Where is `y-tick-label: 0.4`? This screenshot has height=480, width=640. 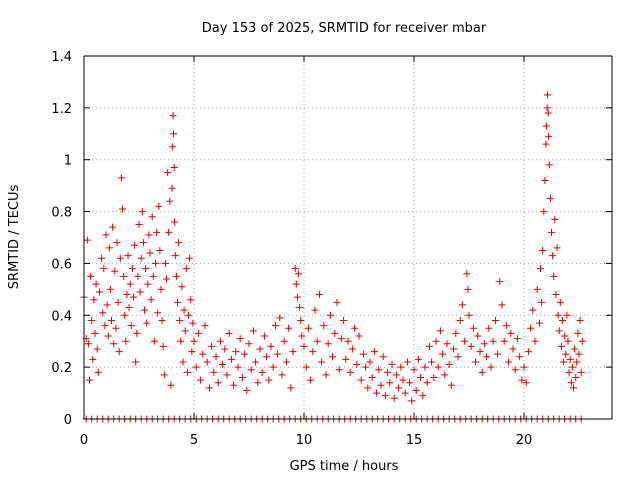
y-tick-label: 0.4 is located at coordinates (61, 316).